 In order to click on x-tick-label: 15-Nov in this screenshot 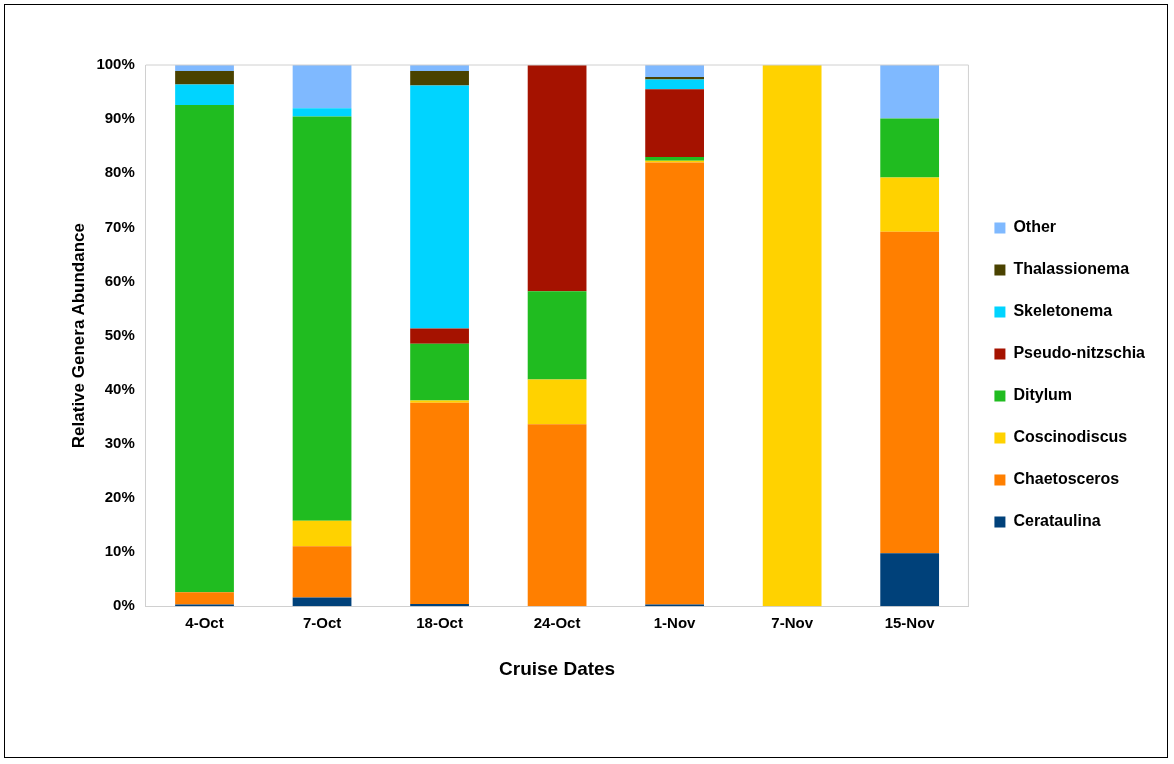, I will do `click(910, 623)`.